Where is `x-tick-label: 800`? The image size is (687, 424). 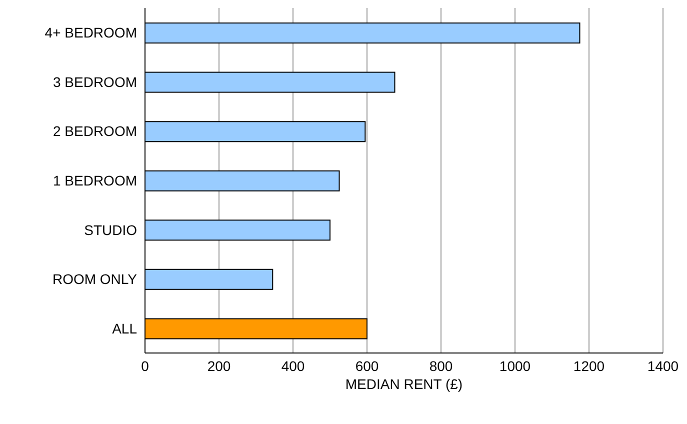
x-tick-label: 800 is located at coordinates (441, 366).